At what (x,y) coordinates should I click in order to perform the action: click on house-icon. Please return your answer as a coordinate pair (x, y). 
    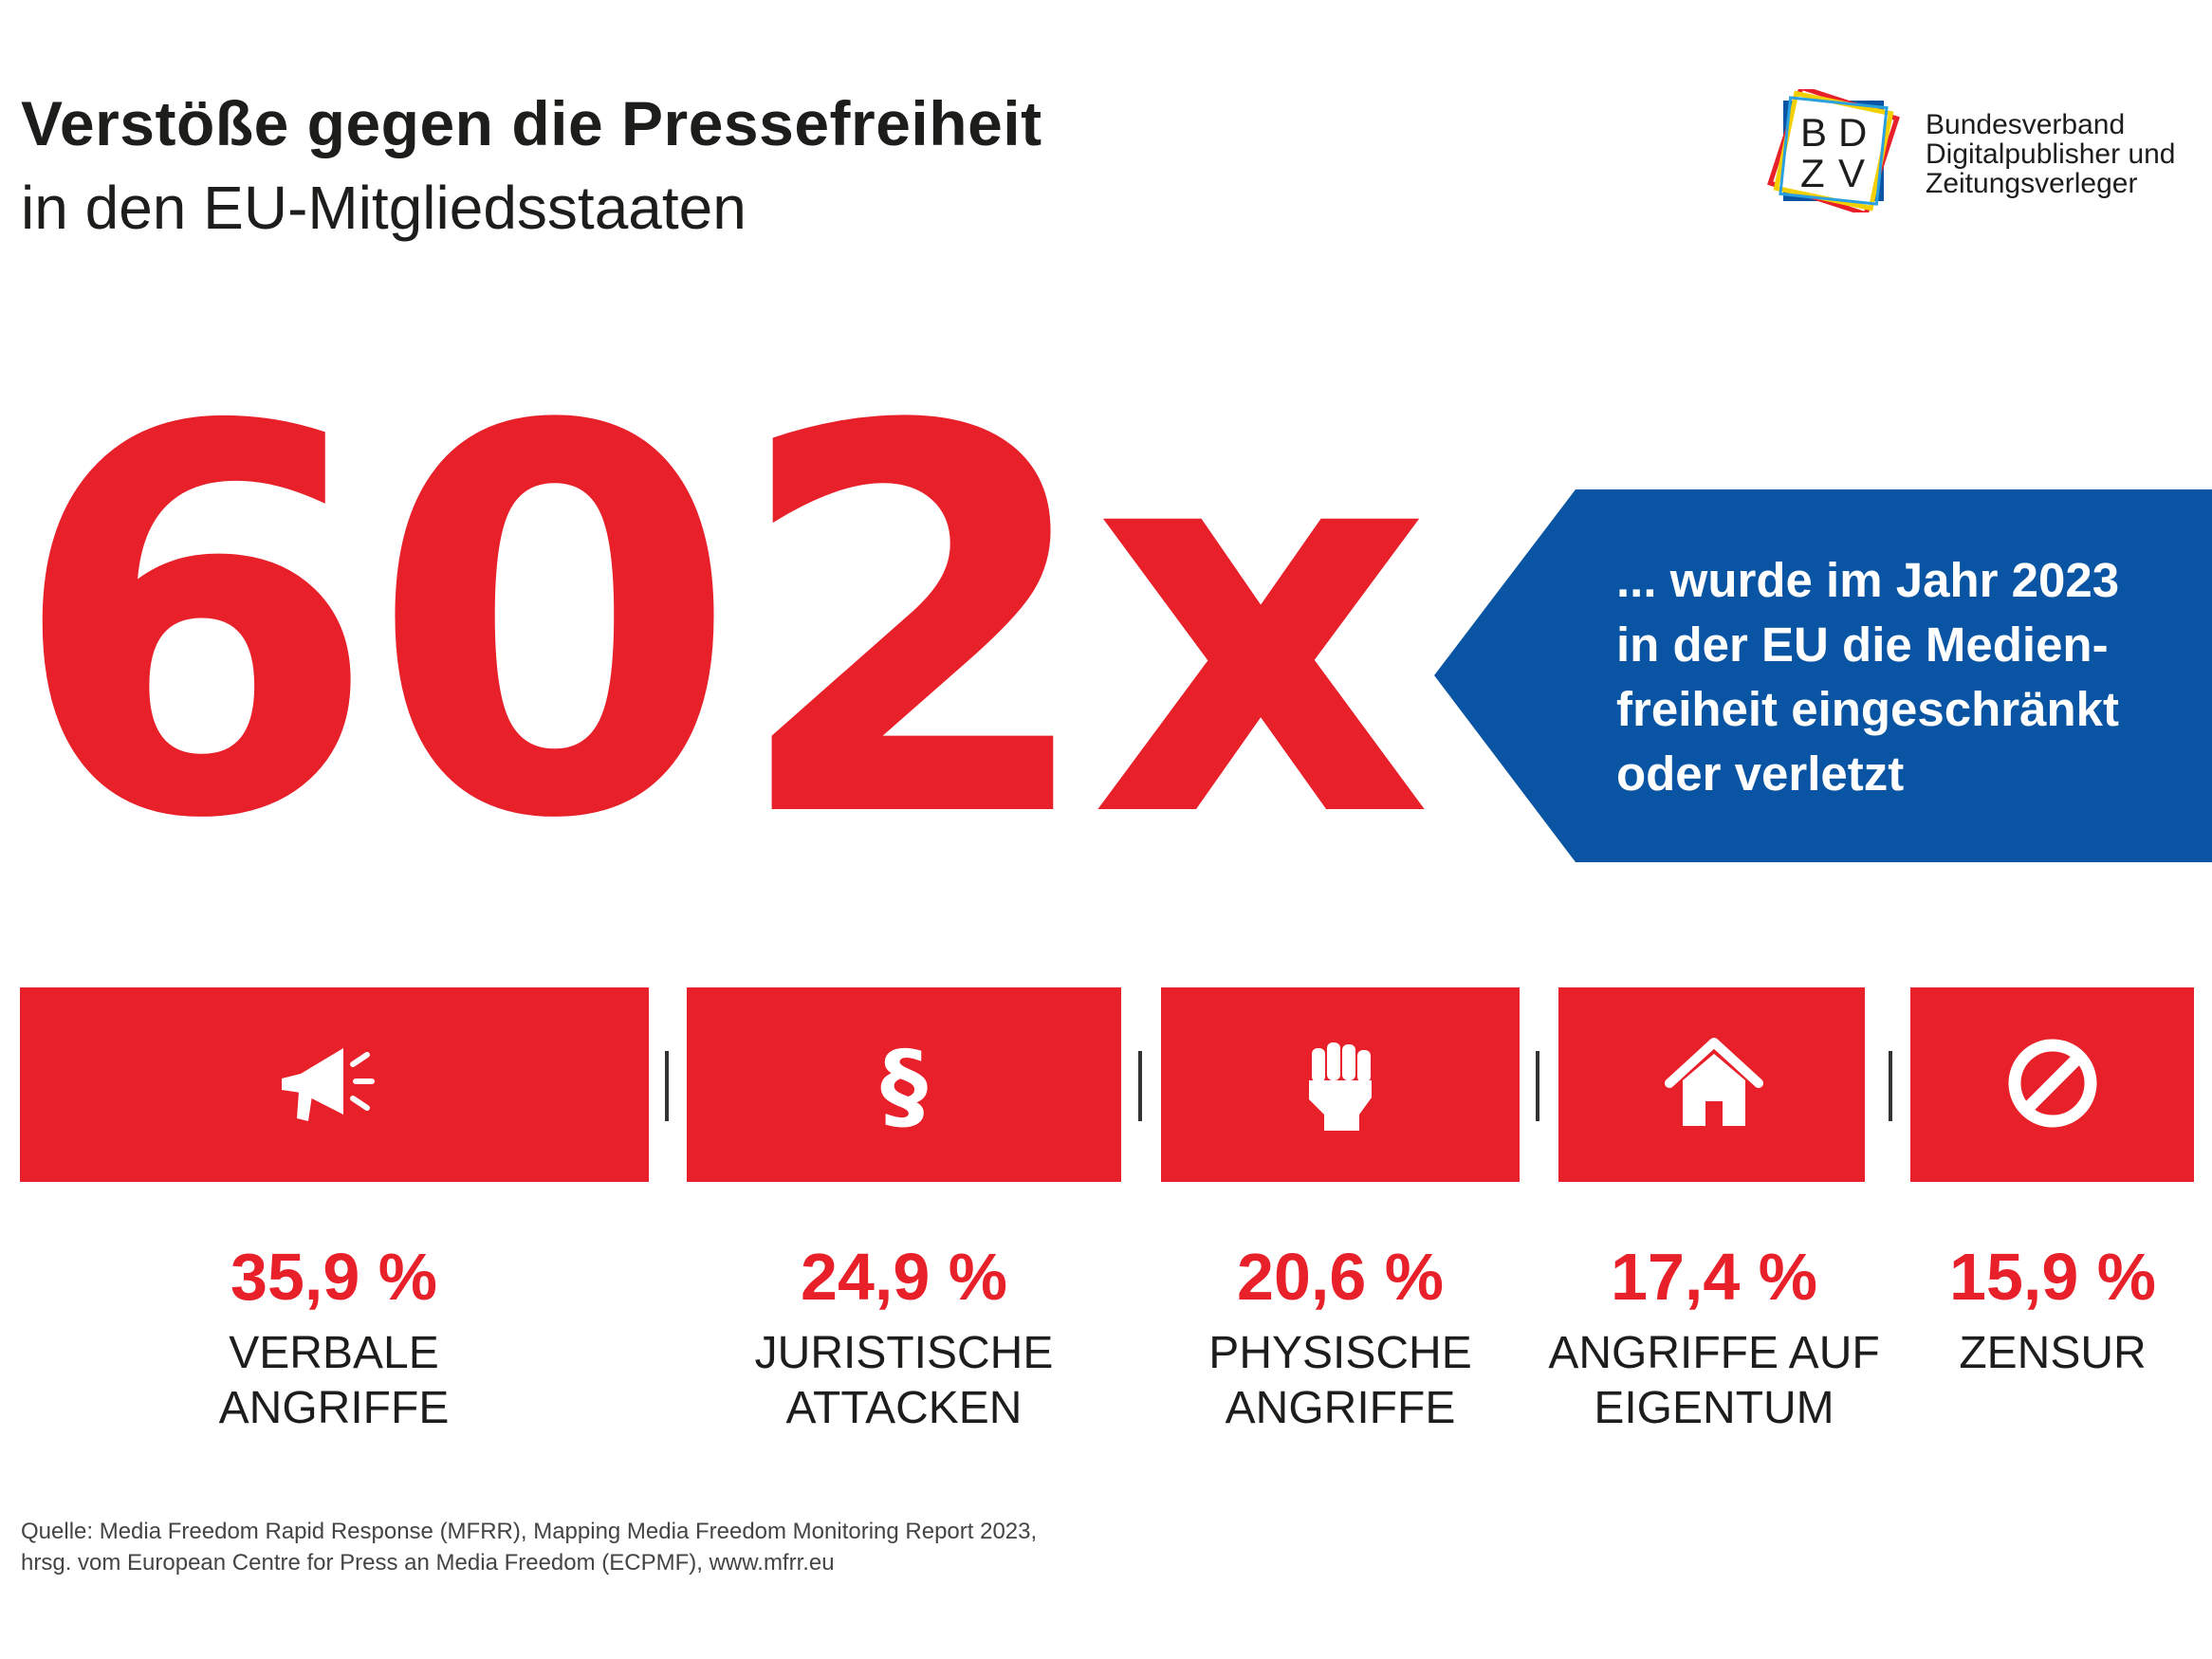
    Looking at the image, I should click on (1714, 1082).